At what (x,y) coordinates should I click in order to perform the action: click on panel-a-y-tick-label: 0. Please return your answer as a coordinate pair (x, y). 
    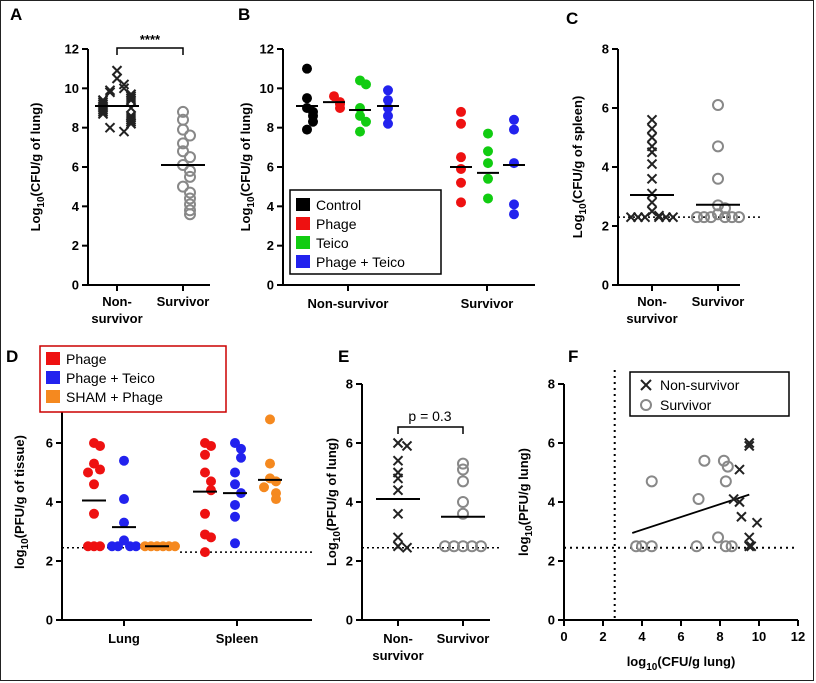
    Looking at the image, I should click on (75, 285).